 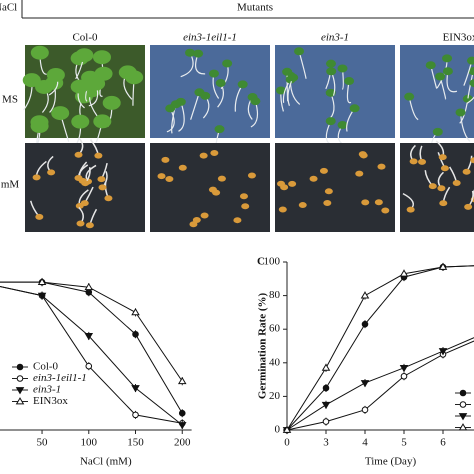 What do you see at coordinates (210, 38) in the screenshot?
I see `column-label: ein3-1eil1-1` at bounding box center [210, 38].